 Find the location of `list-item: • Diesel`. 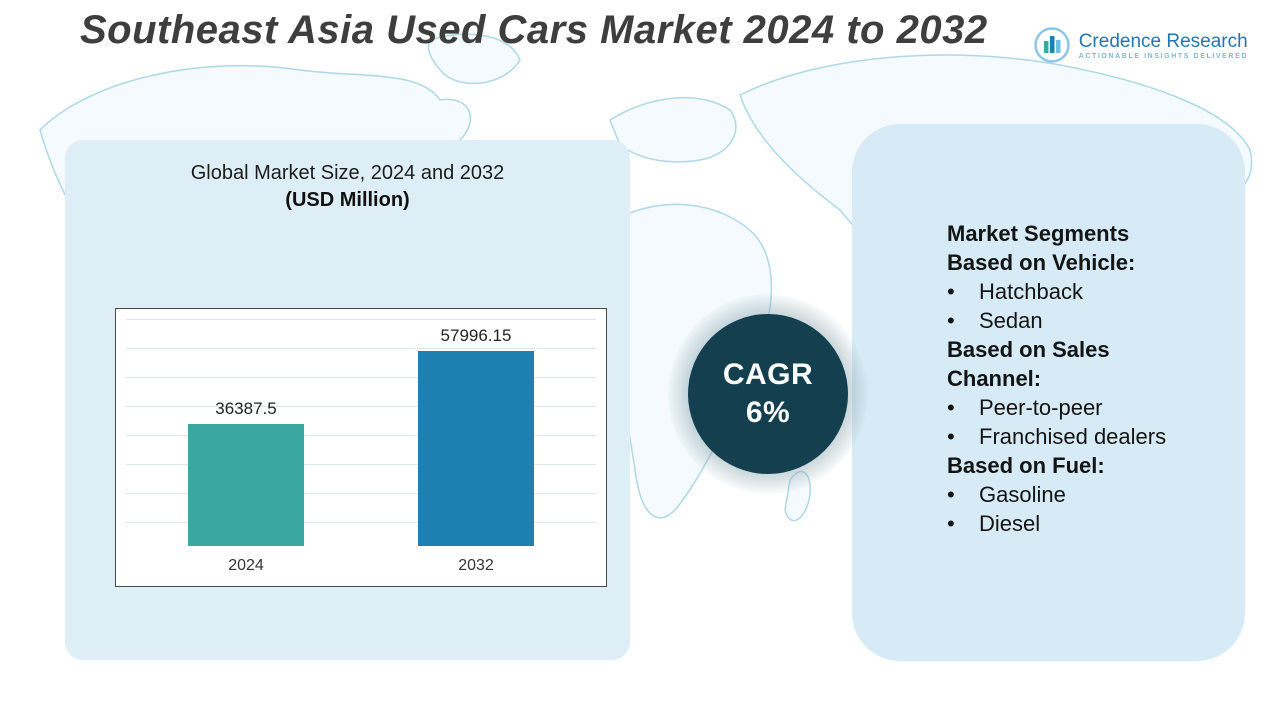

list-item: • Diesel is located at coordinates (1074, 523).